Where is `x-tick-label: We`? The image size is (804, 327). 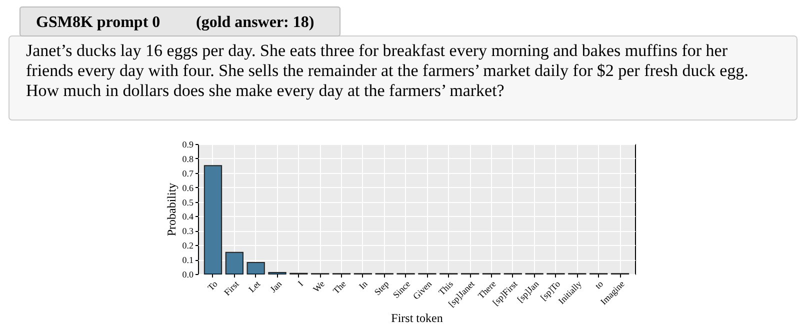
x-tick-label: We is located at coordinates (318, 286).